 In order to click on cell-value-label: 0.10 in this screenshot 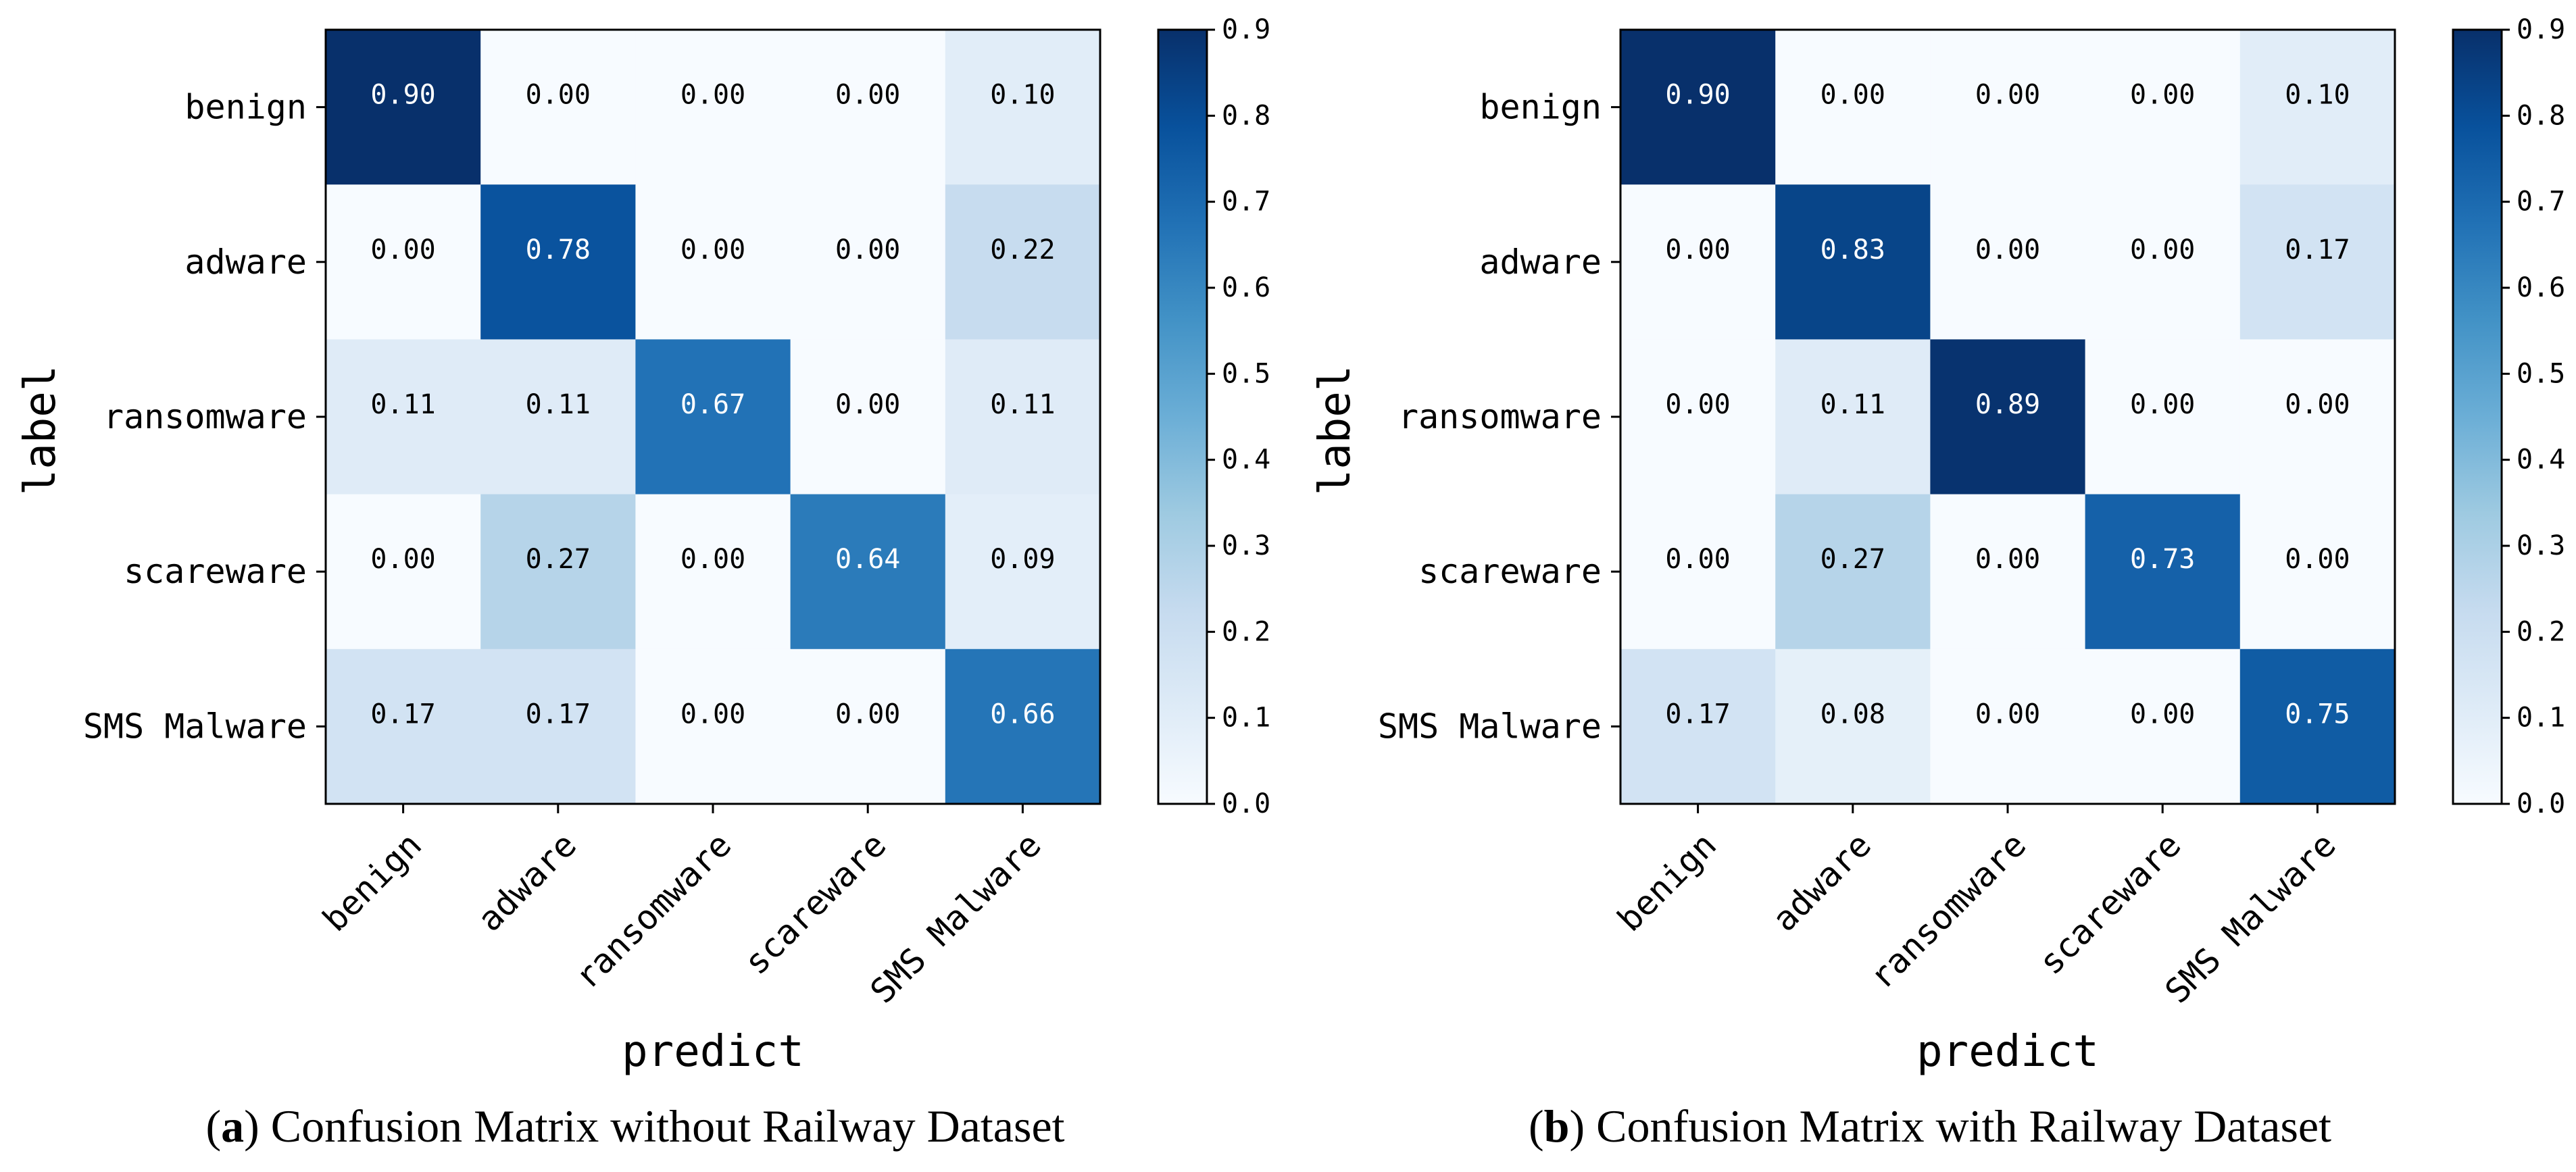, I will do `click(1023, 95)`.